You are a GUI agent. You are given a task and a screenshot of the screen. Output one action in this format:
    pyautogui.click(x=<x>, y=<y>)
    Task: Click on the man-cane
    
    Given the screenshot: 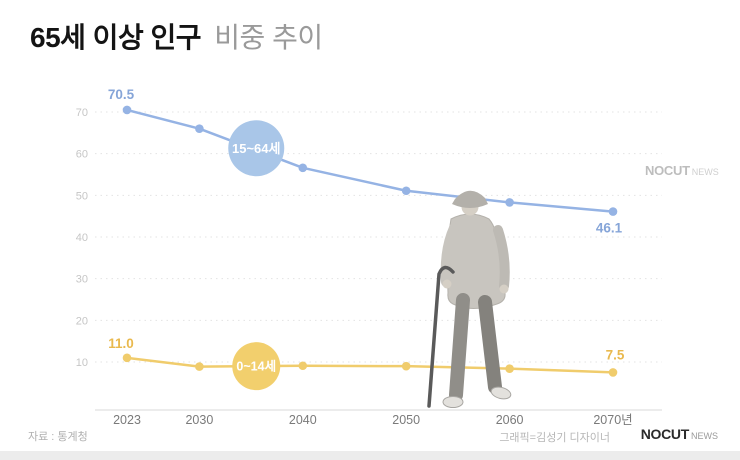 What is the action you would take?
    pyautogui.click(x=441, y=336)
    